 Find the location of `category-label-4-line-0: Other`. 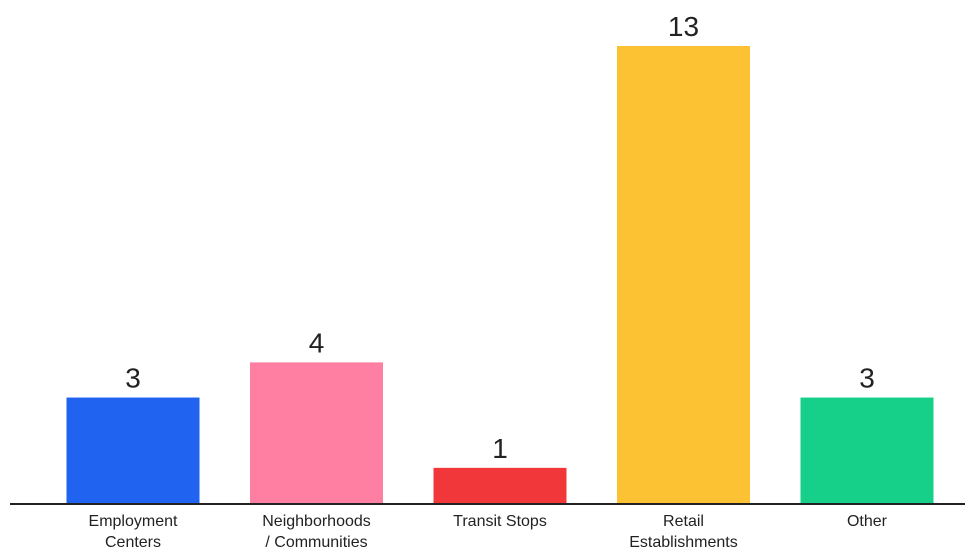

category-label-4-line-0: Other is located at coordinates (867, 521).